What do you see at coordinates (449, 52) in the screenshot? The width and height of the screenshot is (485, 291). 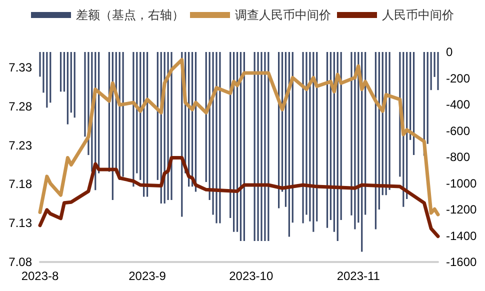 I see `y2-tick-label: 0` at bounding box center [449, 52].